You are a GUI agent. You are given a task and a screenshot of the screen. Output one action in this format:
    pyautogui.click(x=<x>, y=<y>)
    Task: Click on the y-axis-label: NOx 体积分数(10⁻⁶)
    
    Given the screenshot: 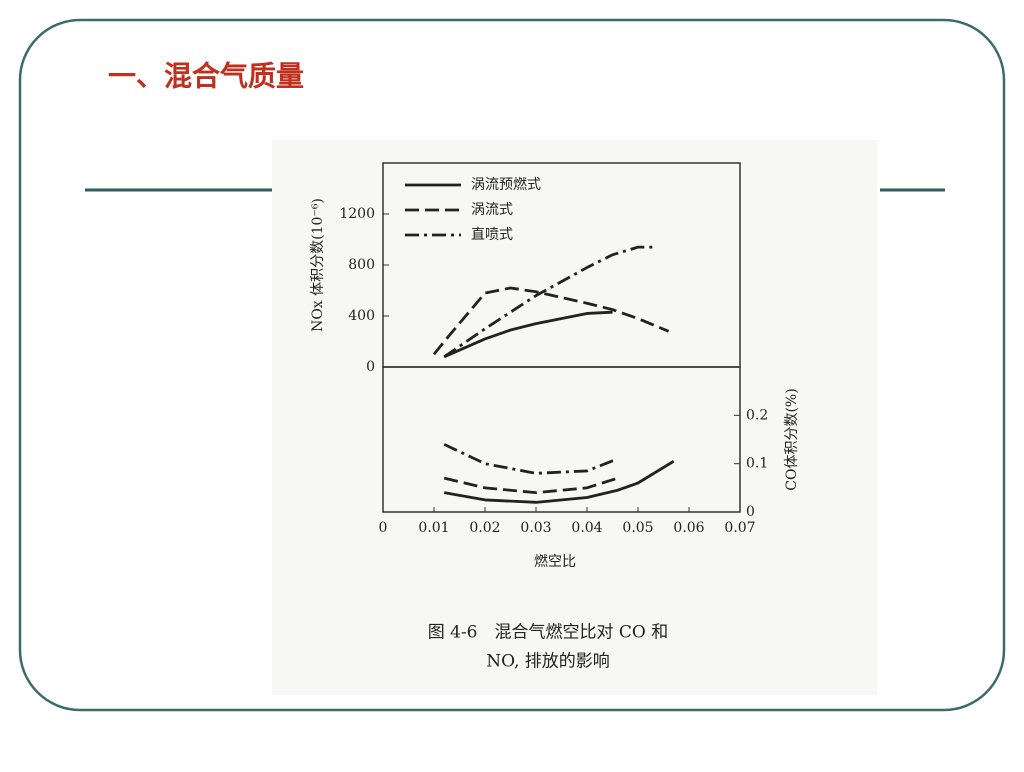 What is the action you would take?
    pyautogui.click(x=318, y=265)
    